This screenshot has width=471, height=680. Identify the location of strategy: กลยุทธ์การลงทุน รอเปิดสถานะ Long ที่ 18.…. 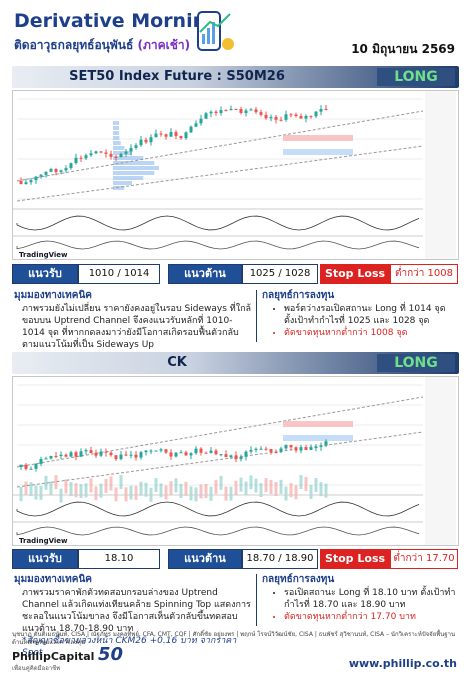
(360, 598).